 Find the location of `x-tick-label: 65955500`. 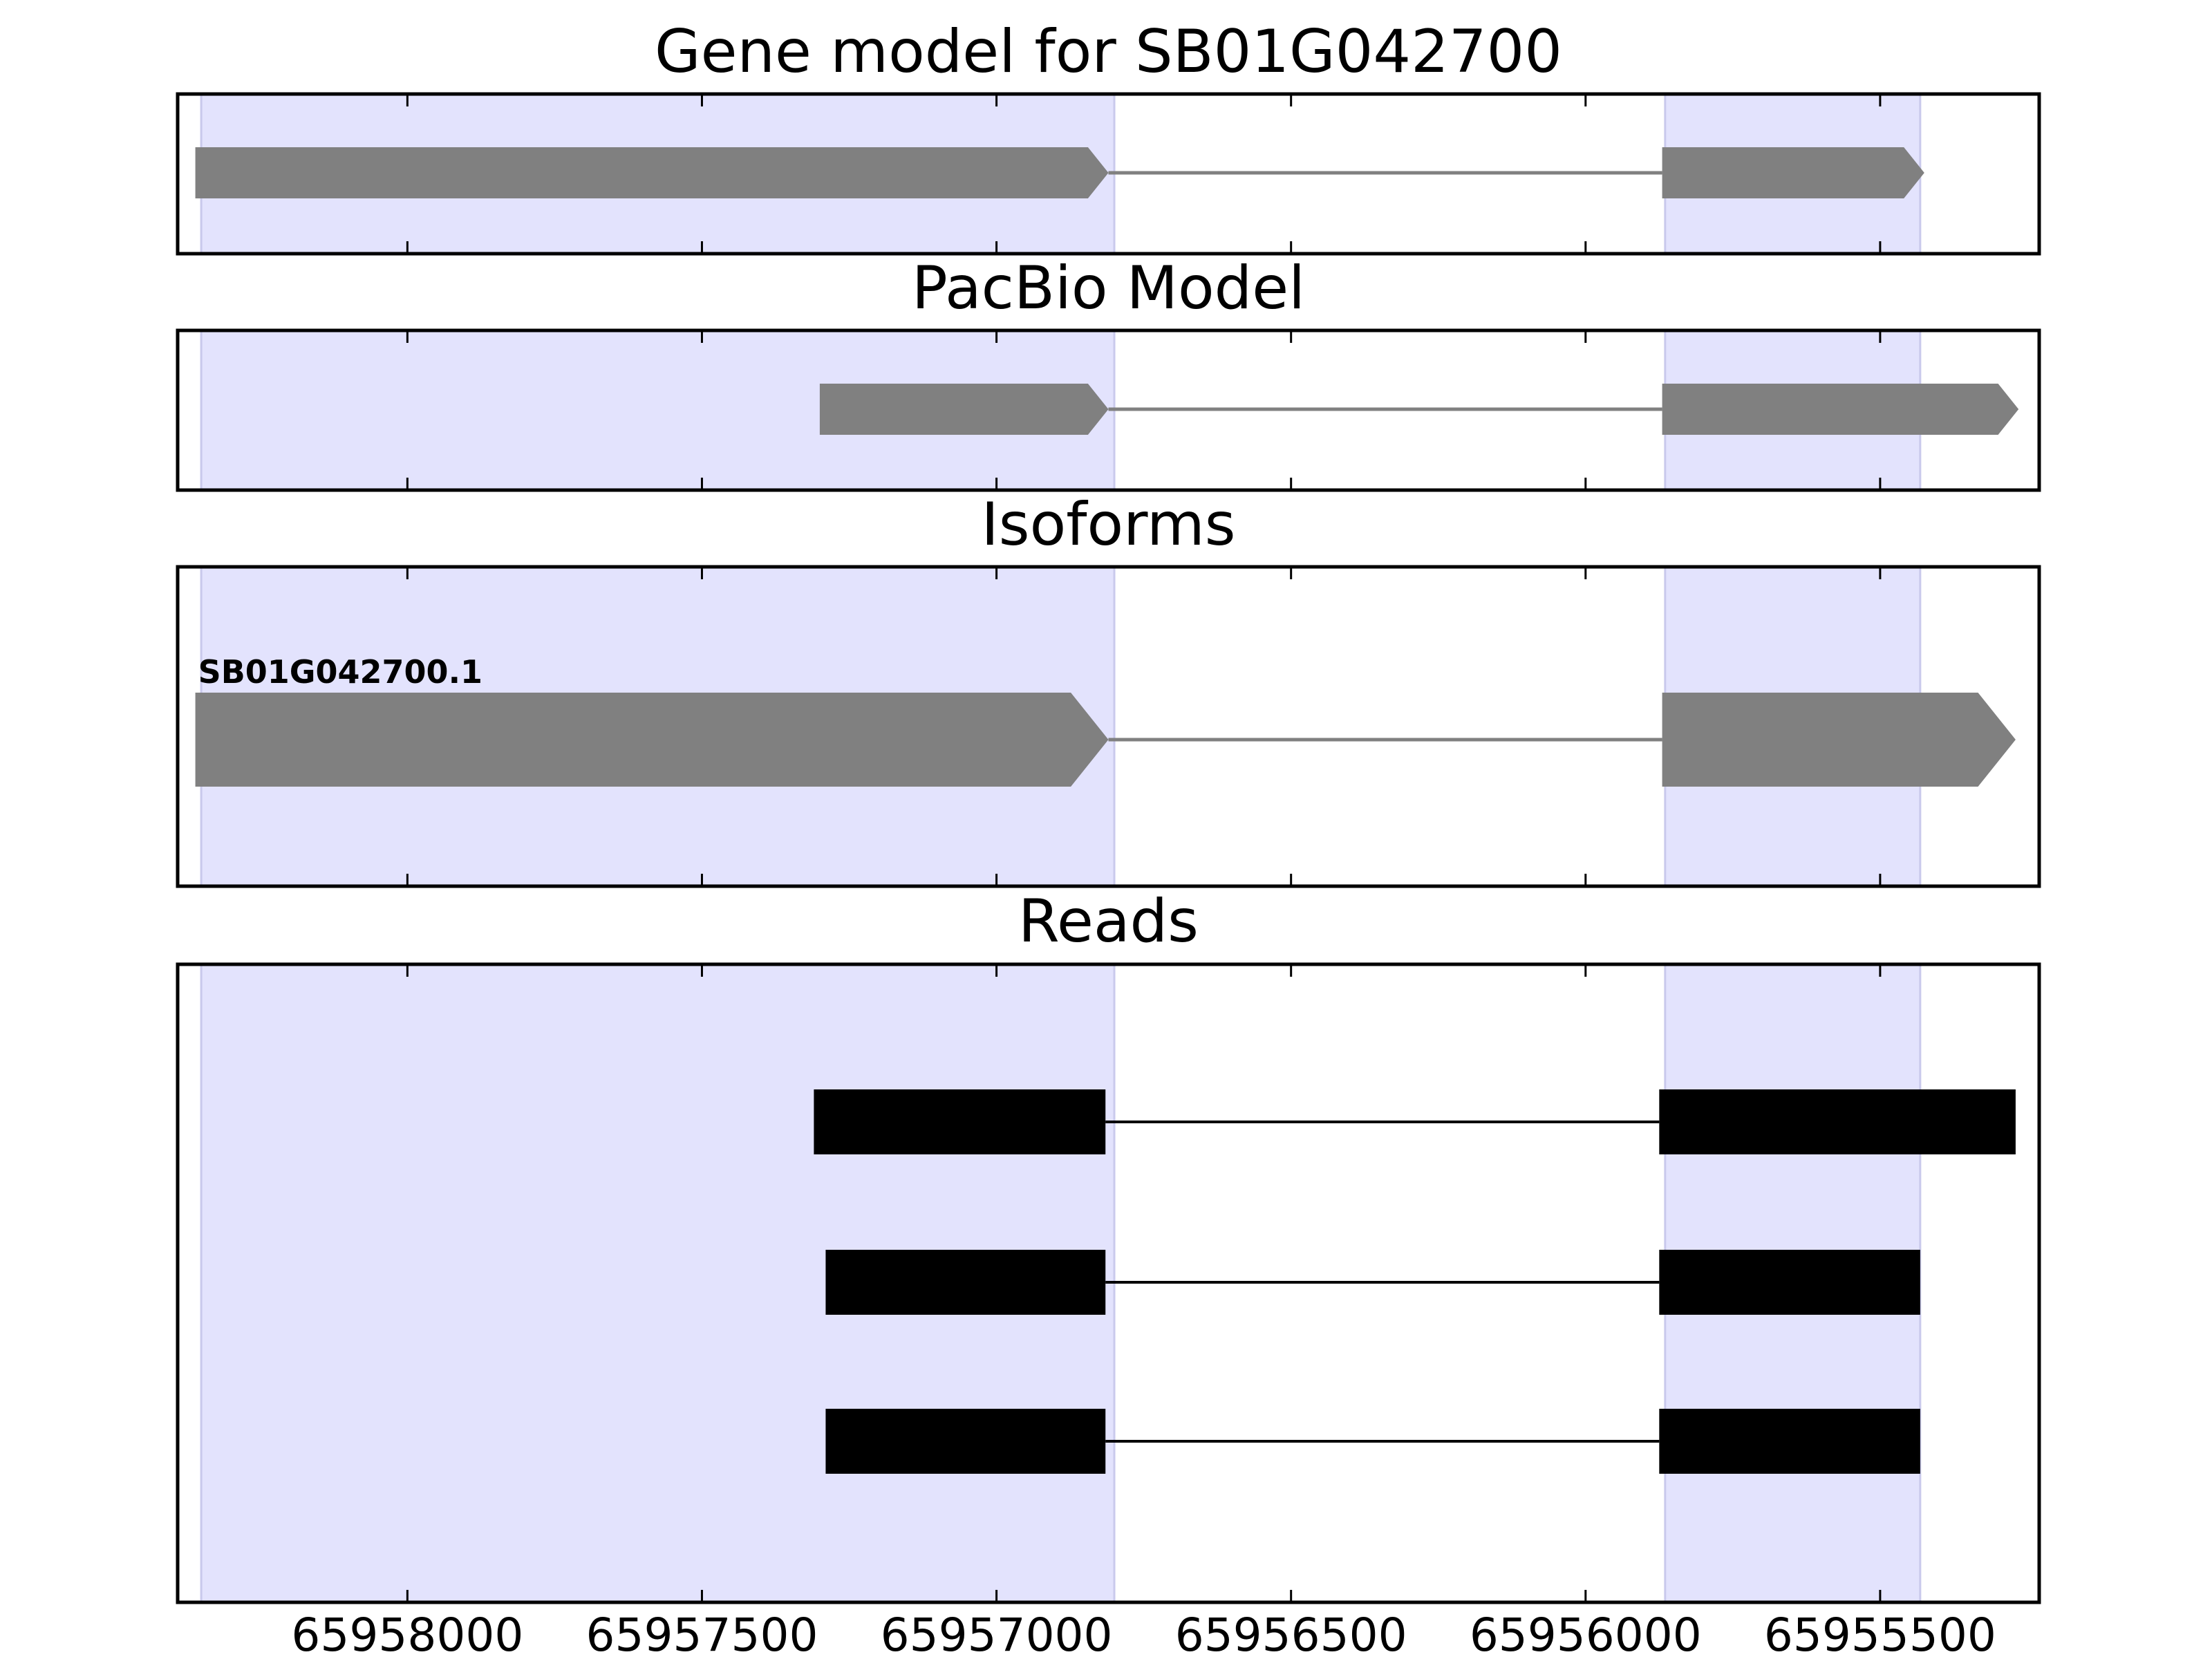

x-tick-label: 65955500 is located at coordinates (1880, 1634).